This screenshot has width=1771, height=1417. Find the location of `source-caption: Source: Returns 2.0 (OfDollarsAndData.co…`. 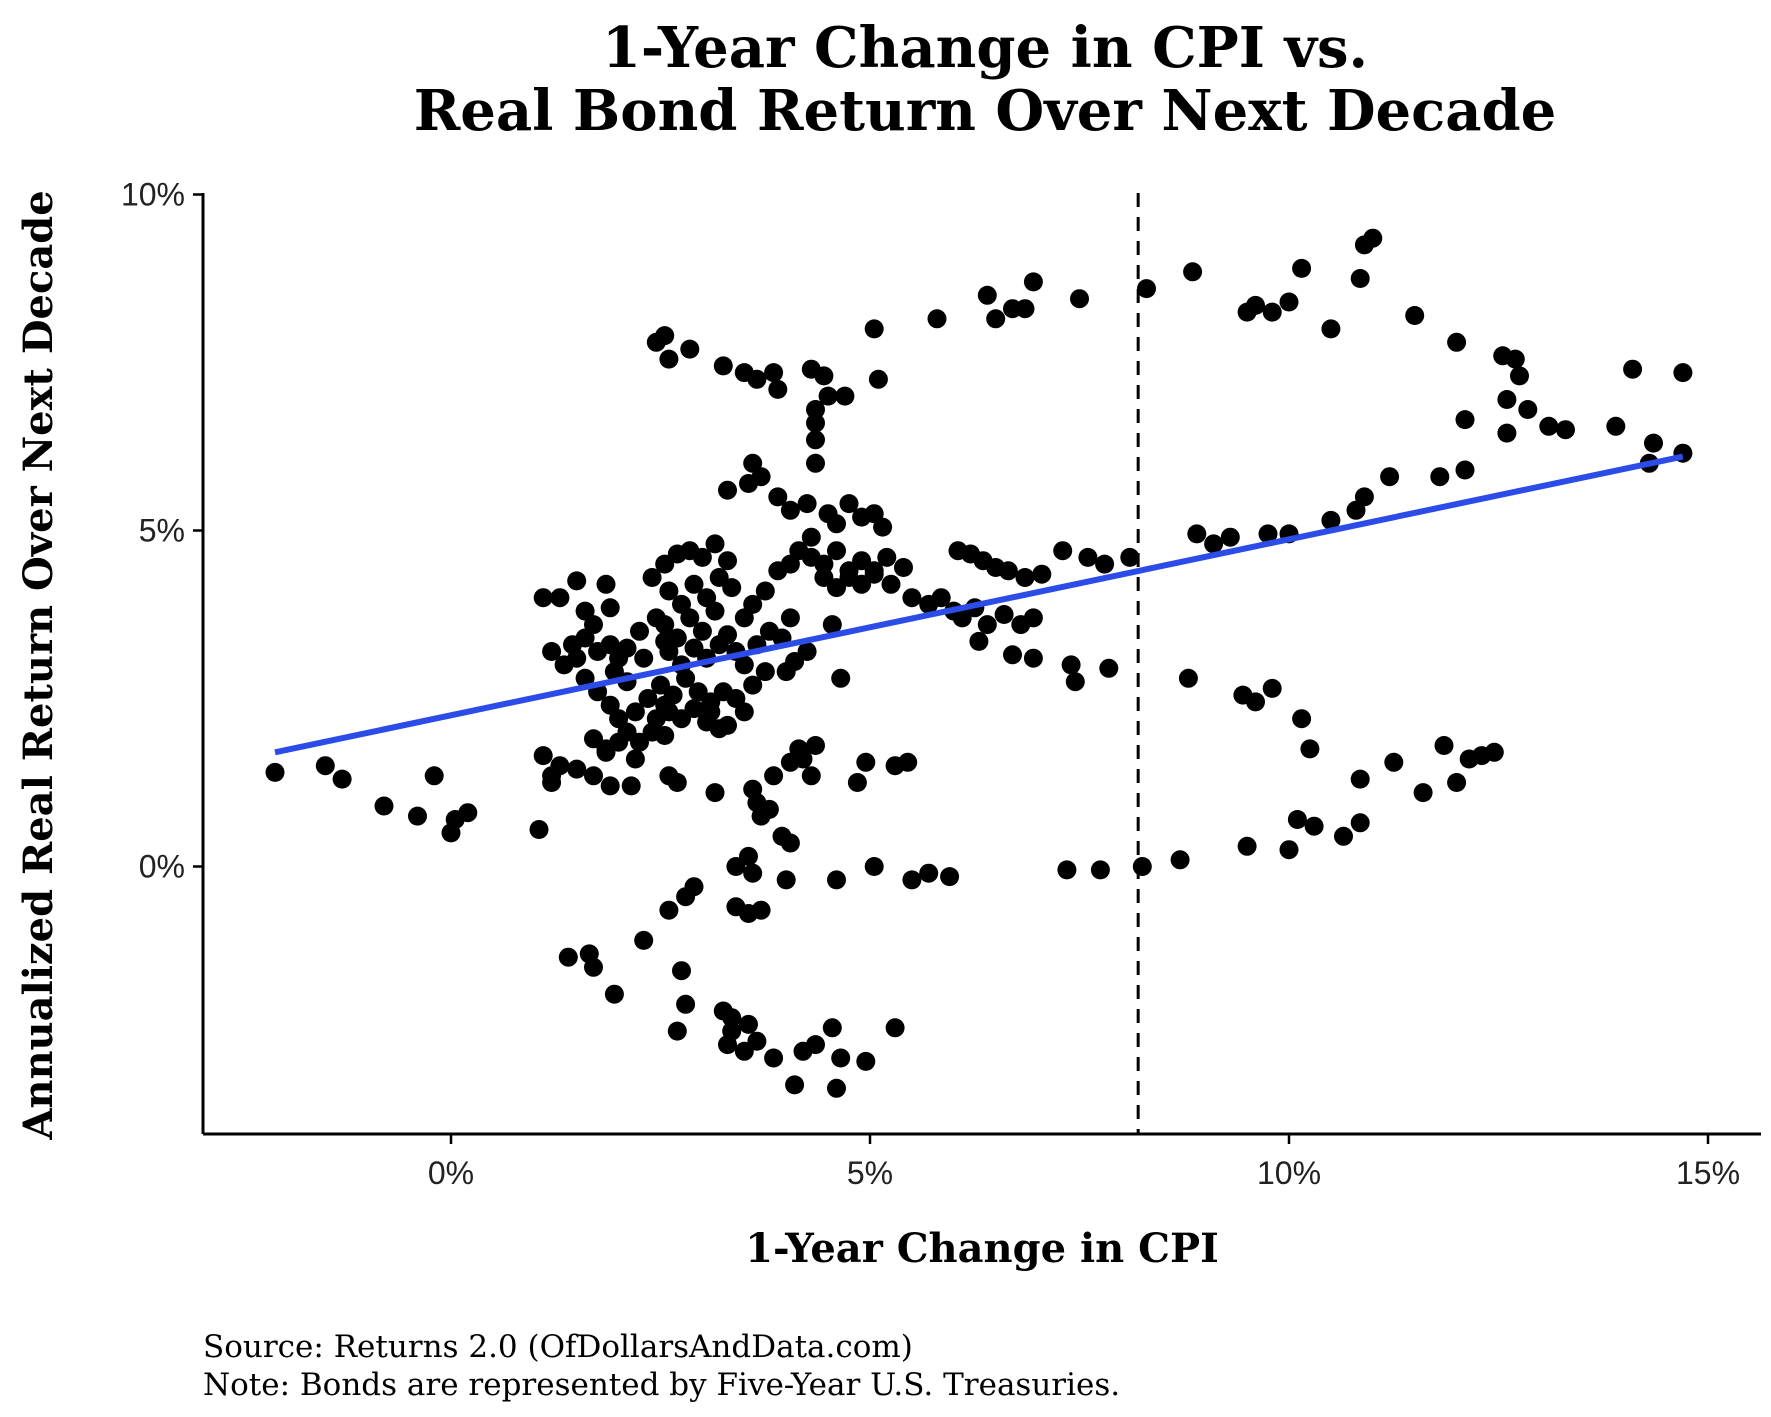

source-caption: Source: Returns 2.0 (OfDollarsAndData.co… is located at coordinates (558, 1347).